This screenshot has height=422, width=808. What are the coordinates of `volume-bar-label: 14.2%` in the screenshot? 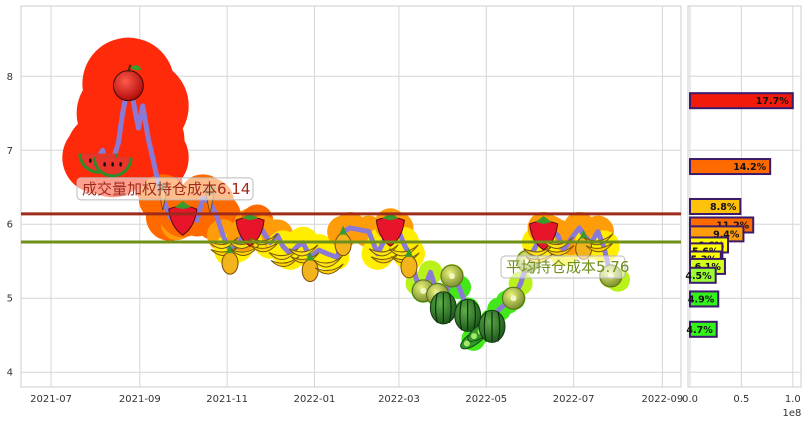 It's located at (749, 167).